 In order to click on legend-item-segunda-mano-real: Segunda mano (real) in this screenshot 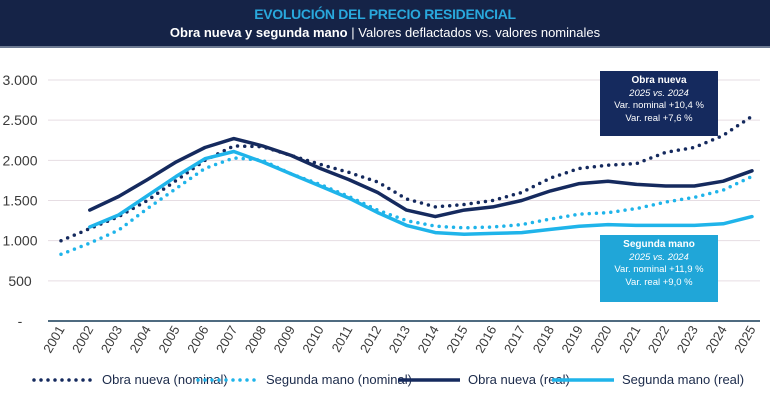, I will do `click(648, 379)`.